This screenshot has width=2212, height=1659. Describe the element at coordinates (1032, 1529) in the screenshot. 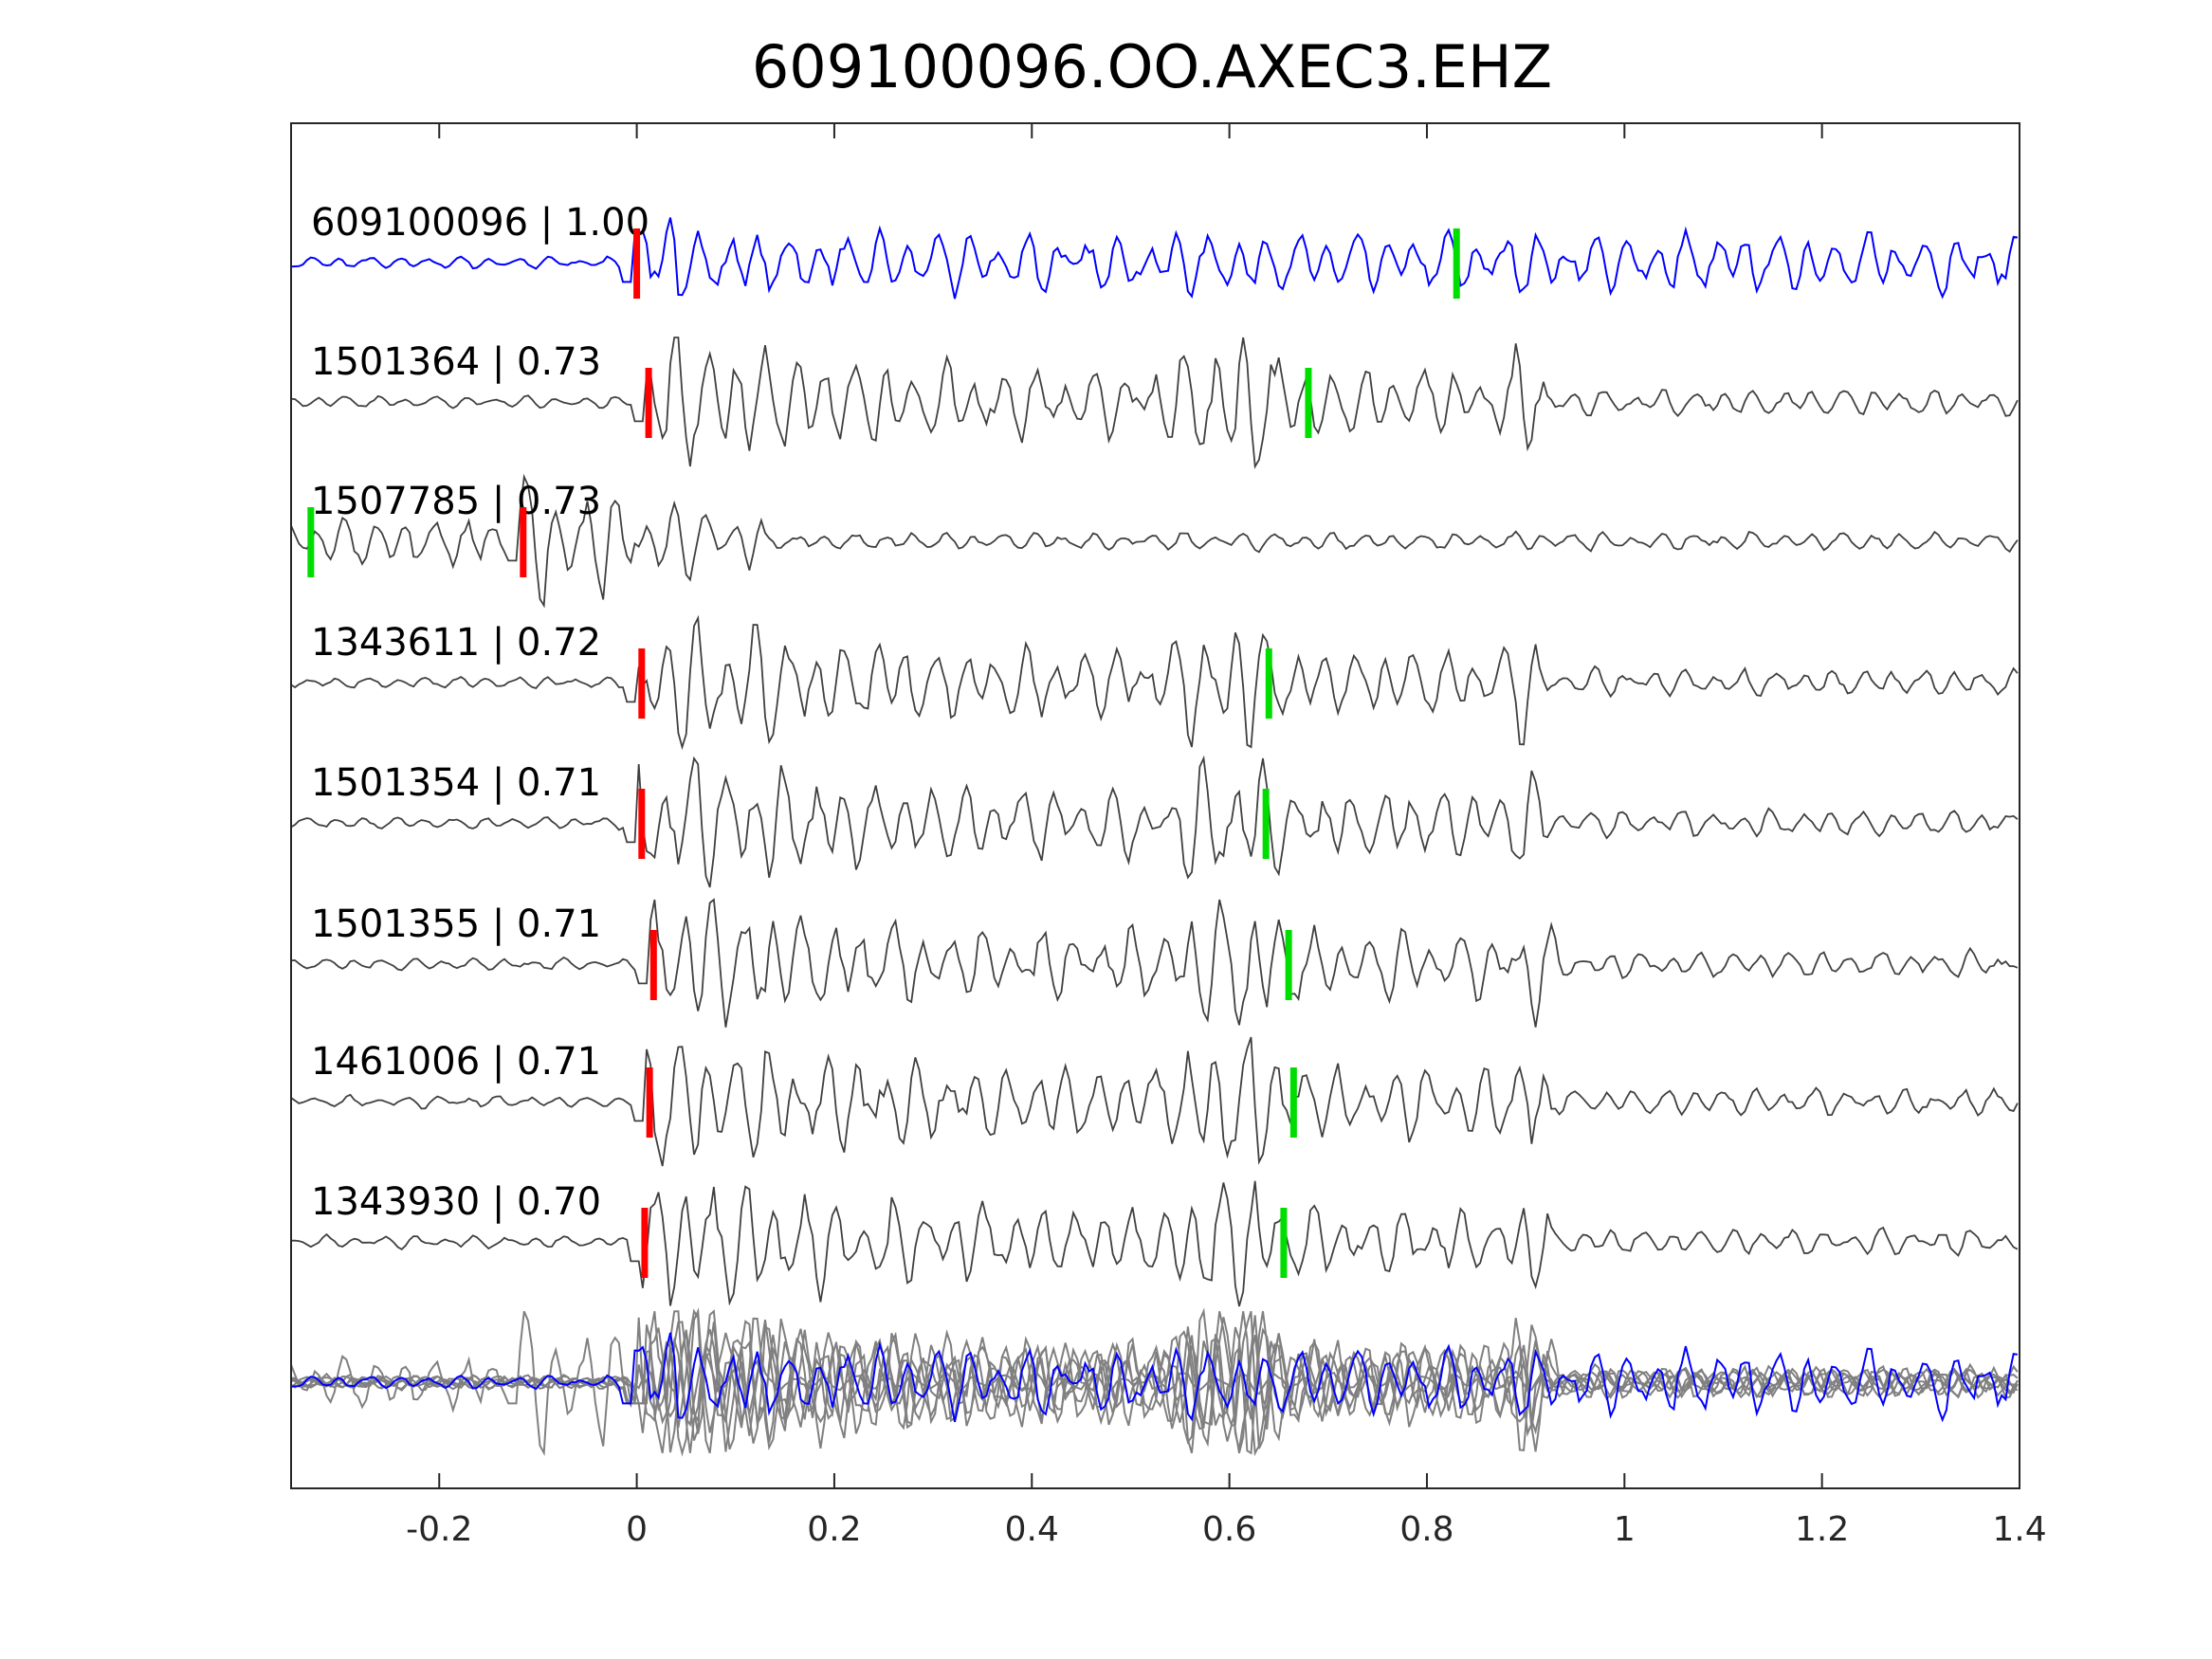

I see `x-tick-label: 0.4` at that location.